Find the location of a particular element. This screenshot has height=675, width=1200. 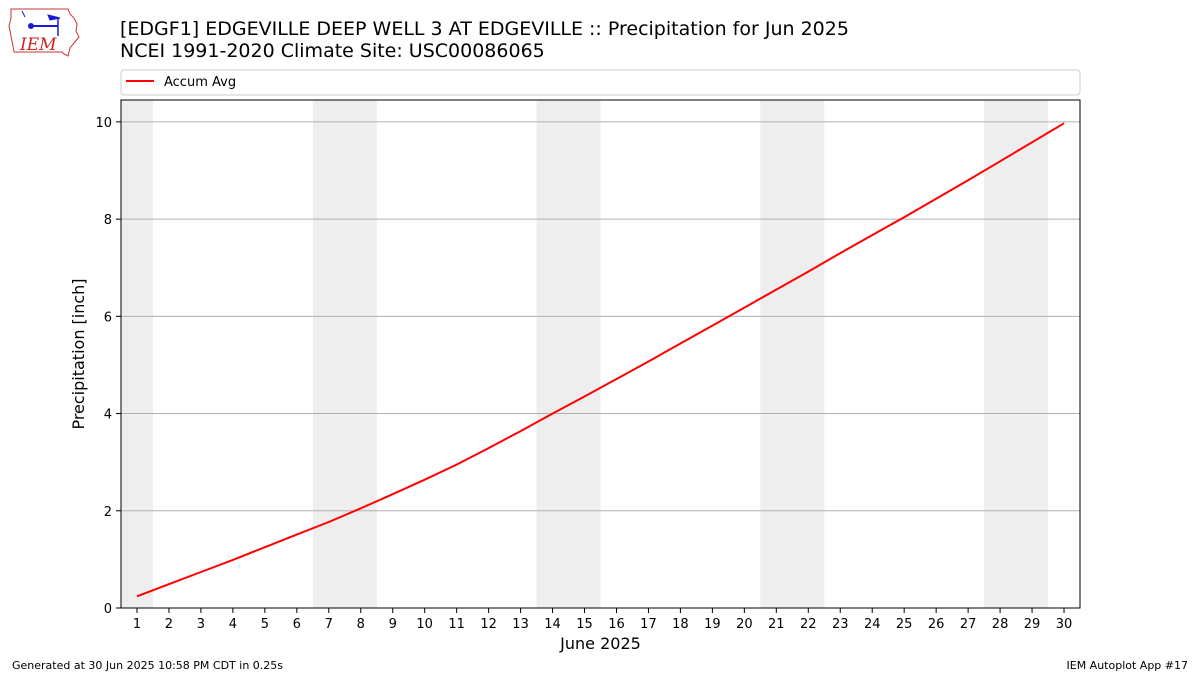

x-tick-label: 2 is located at coordinates (169, 624).